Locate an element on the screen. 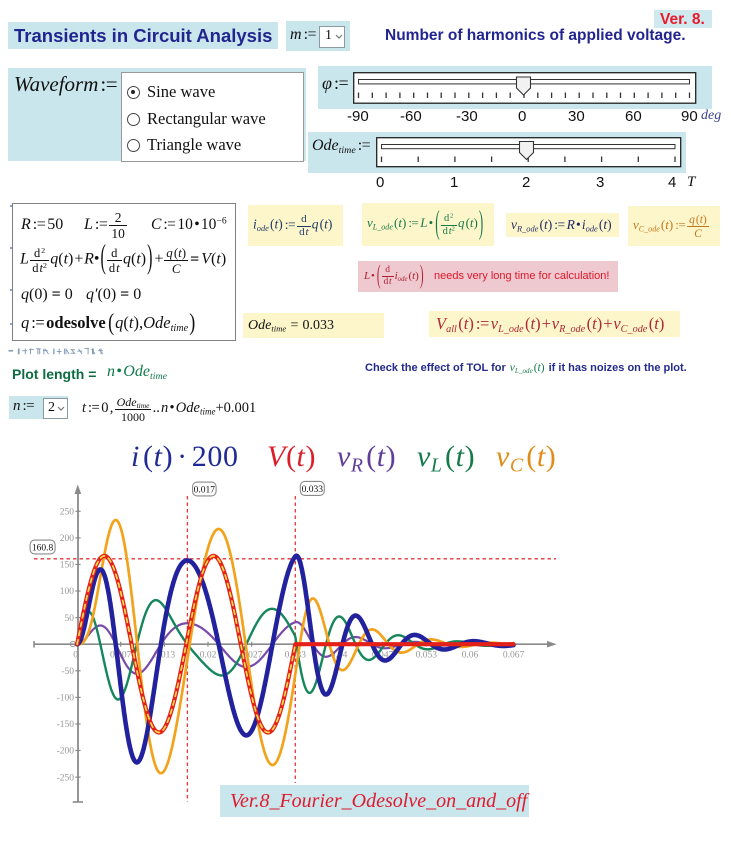  svg-text: -150 is located at coordinates (66, 725).